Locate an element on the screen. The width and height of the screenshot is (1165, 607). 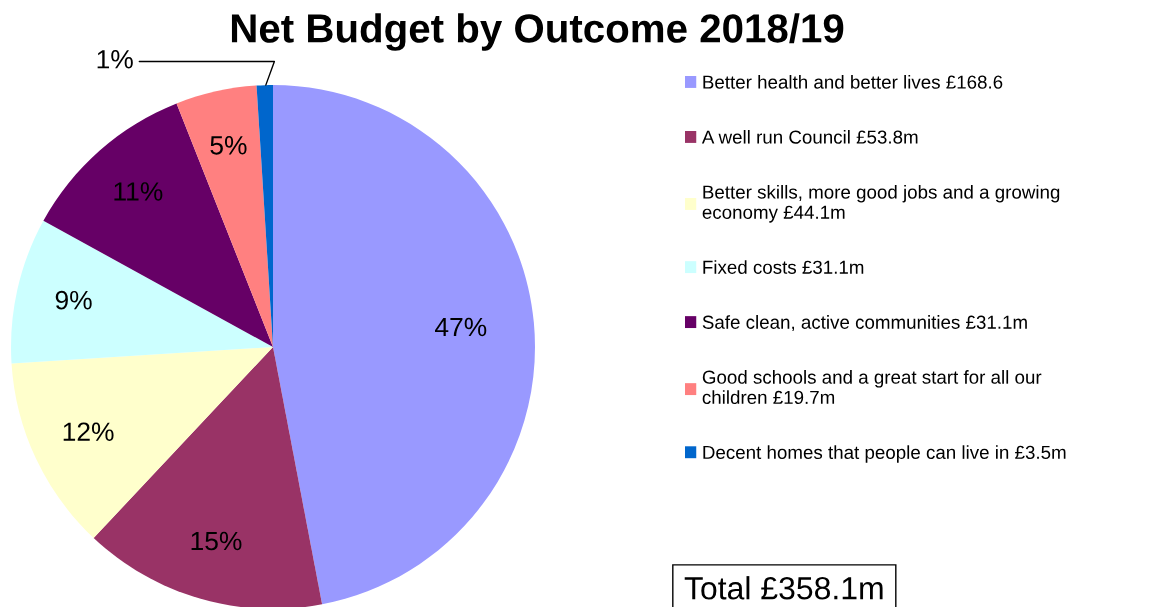
data-label: 12% is located at coordinates (88, 431).